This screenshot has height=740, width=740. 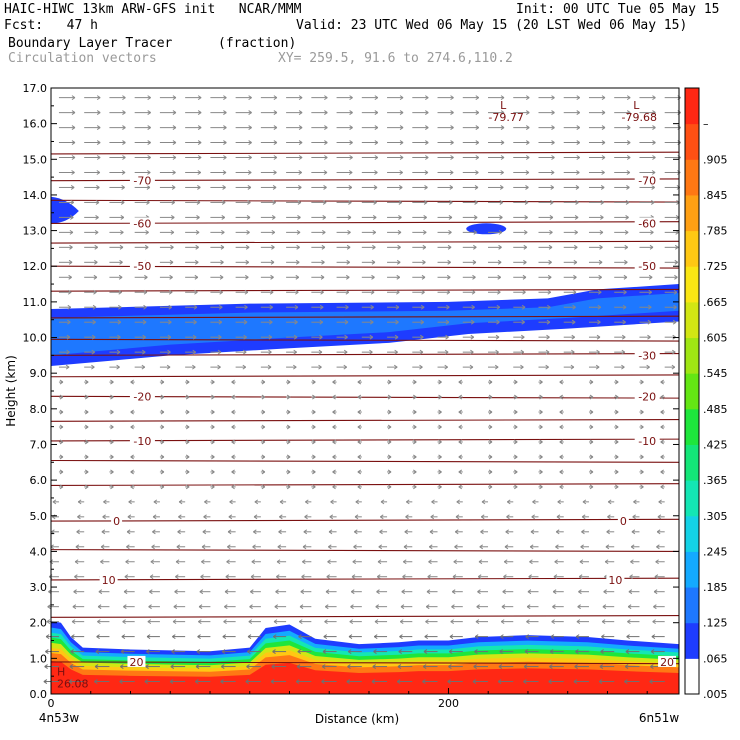 I want to click on y-tick-label: 5.0, so click(x=39, y=516).